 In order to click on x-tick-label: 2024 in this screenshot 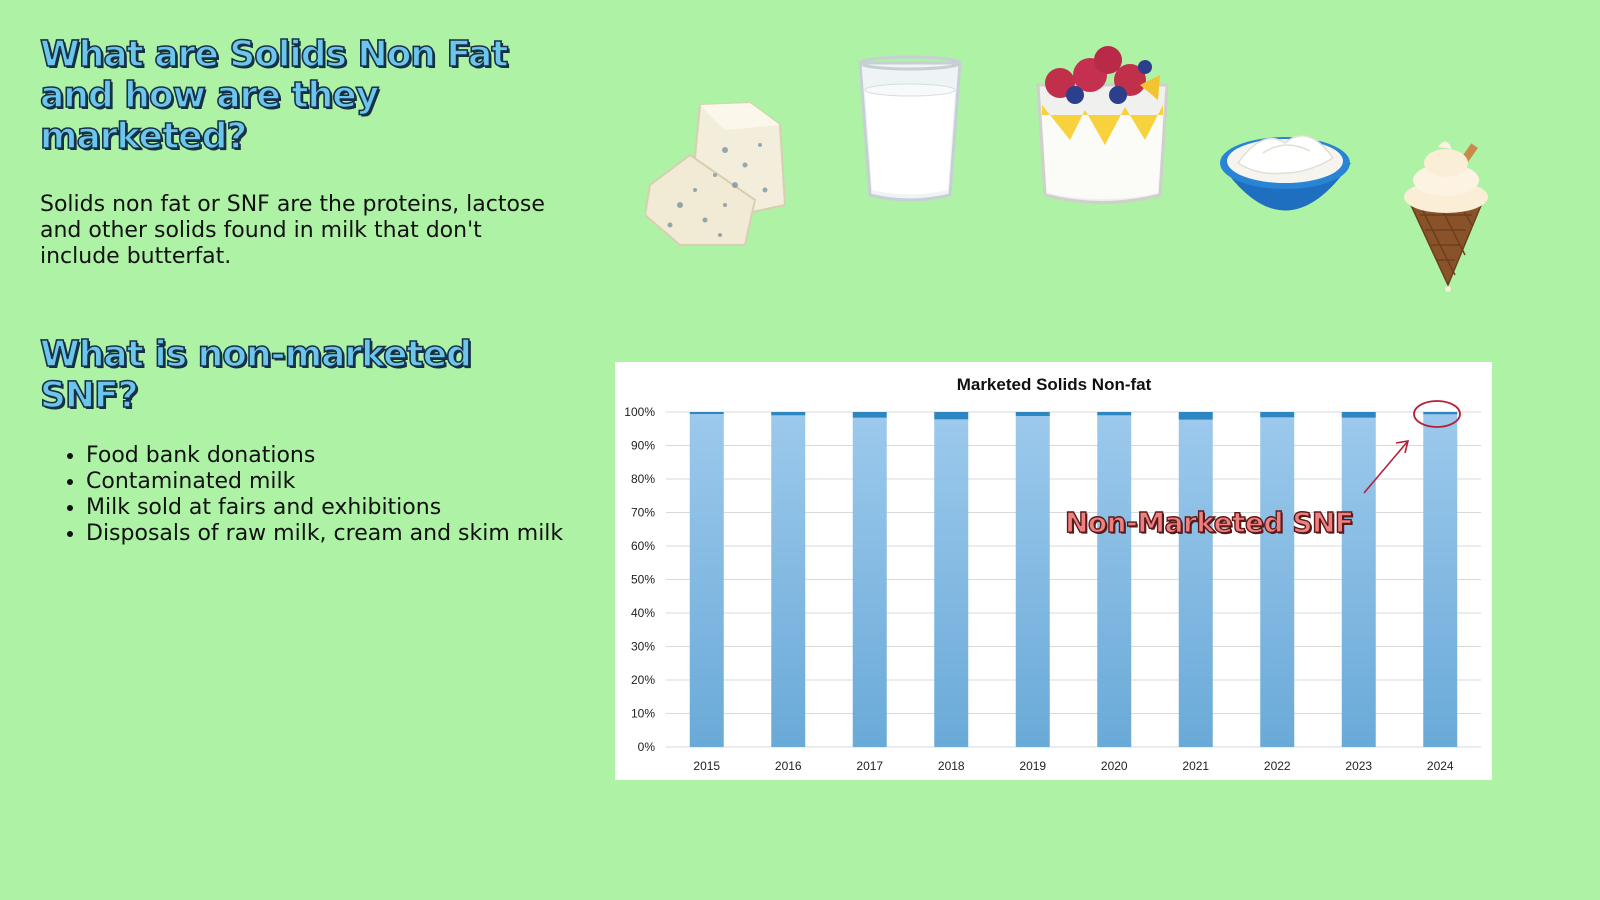, I will do `click(1440, 766)`.